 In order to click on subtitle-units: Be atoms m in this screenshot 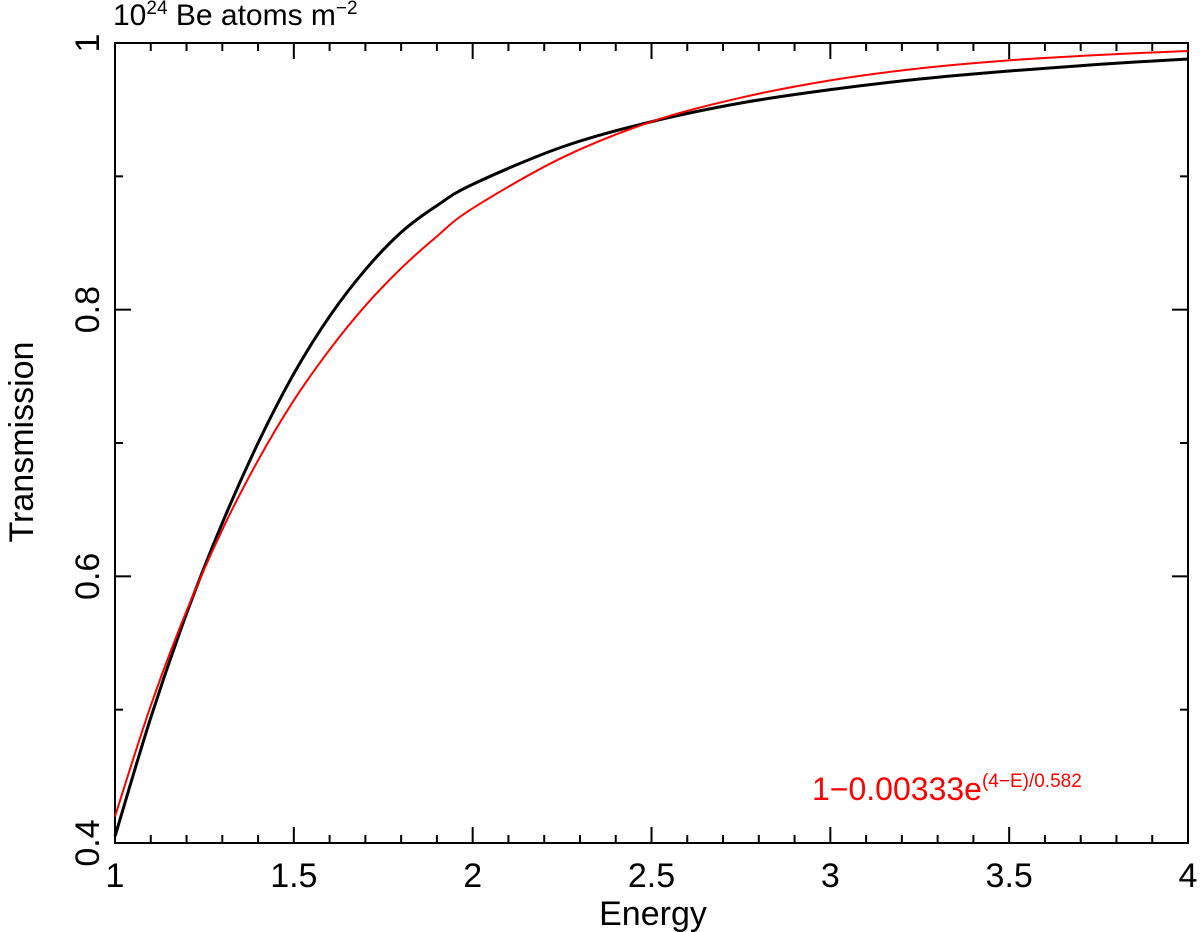, I will do `click(252, 16)`.